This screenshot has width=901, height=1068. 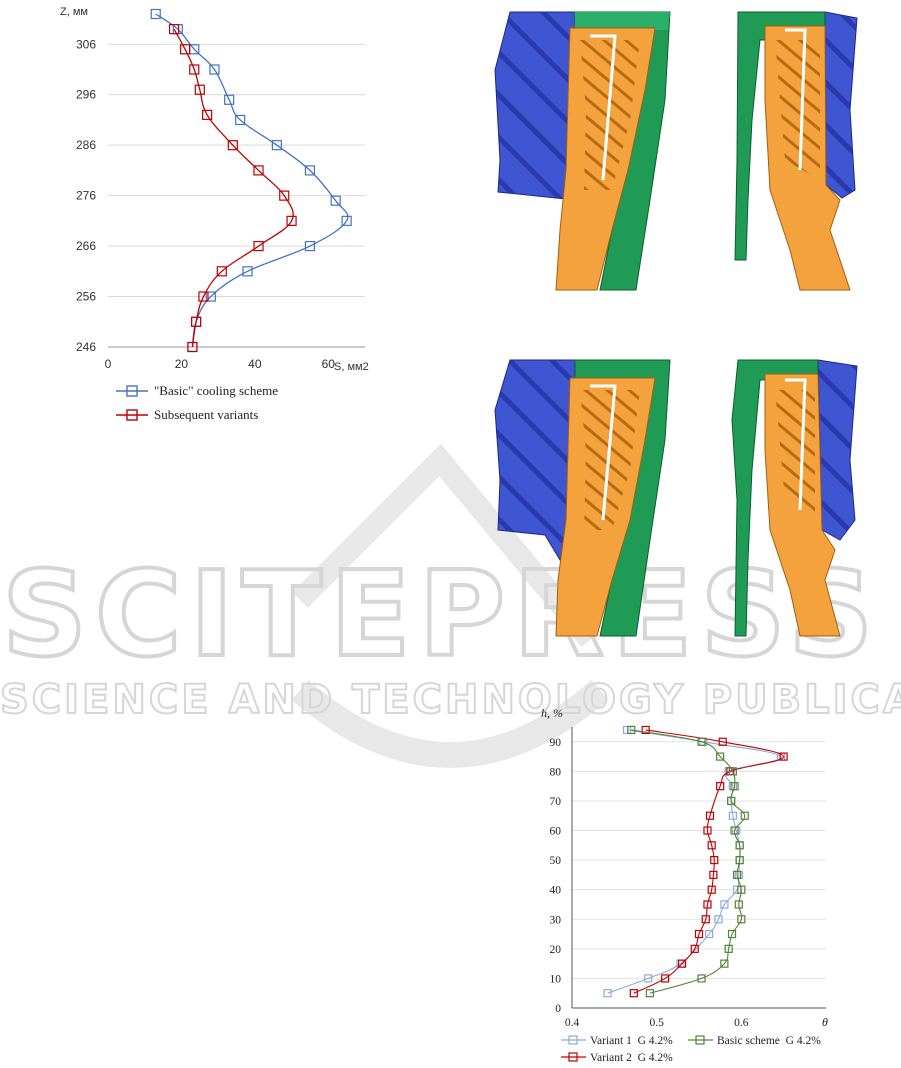 I want to click on chart1-y-tick-label: 306, so click(x=86, y=44).